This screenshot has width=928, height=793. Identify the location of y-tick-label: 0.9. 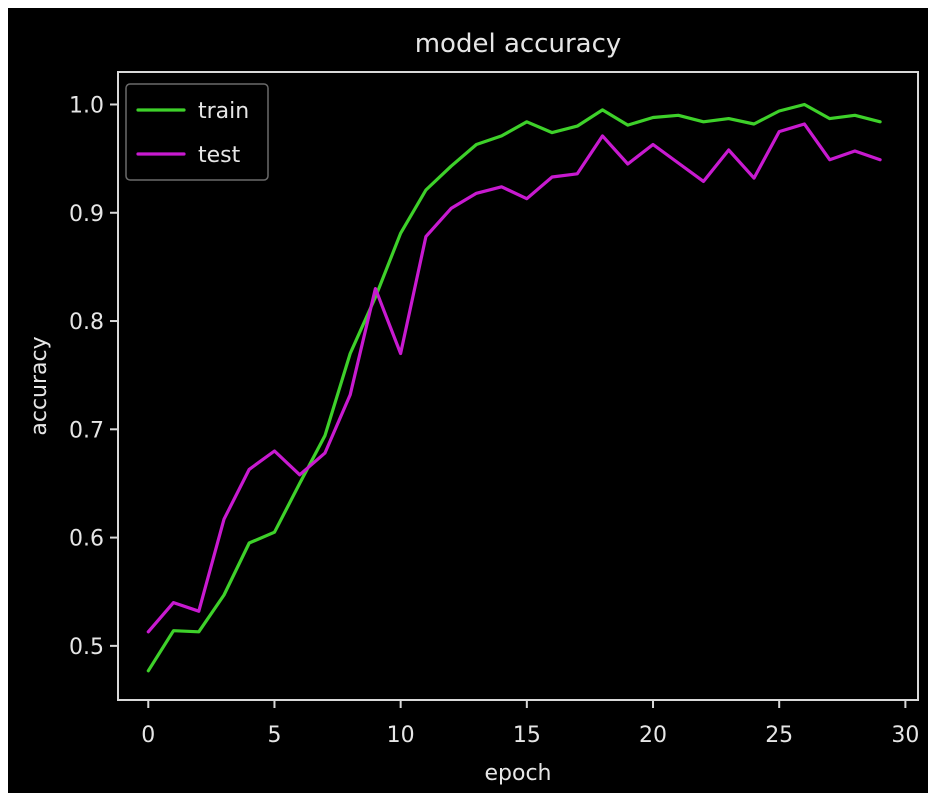
(86, 214).